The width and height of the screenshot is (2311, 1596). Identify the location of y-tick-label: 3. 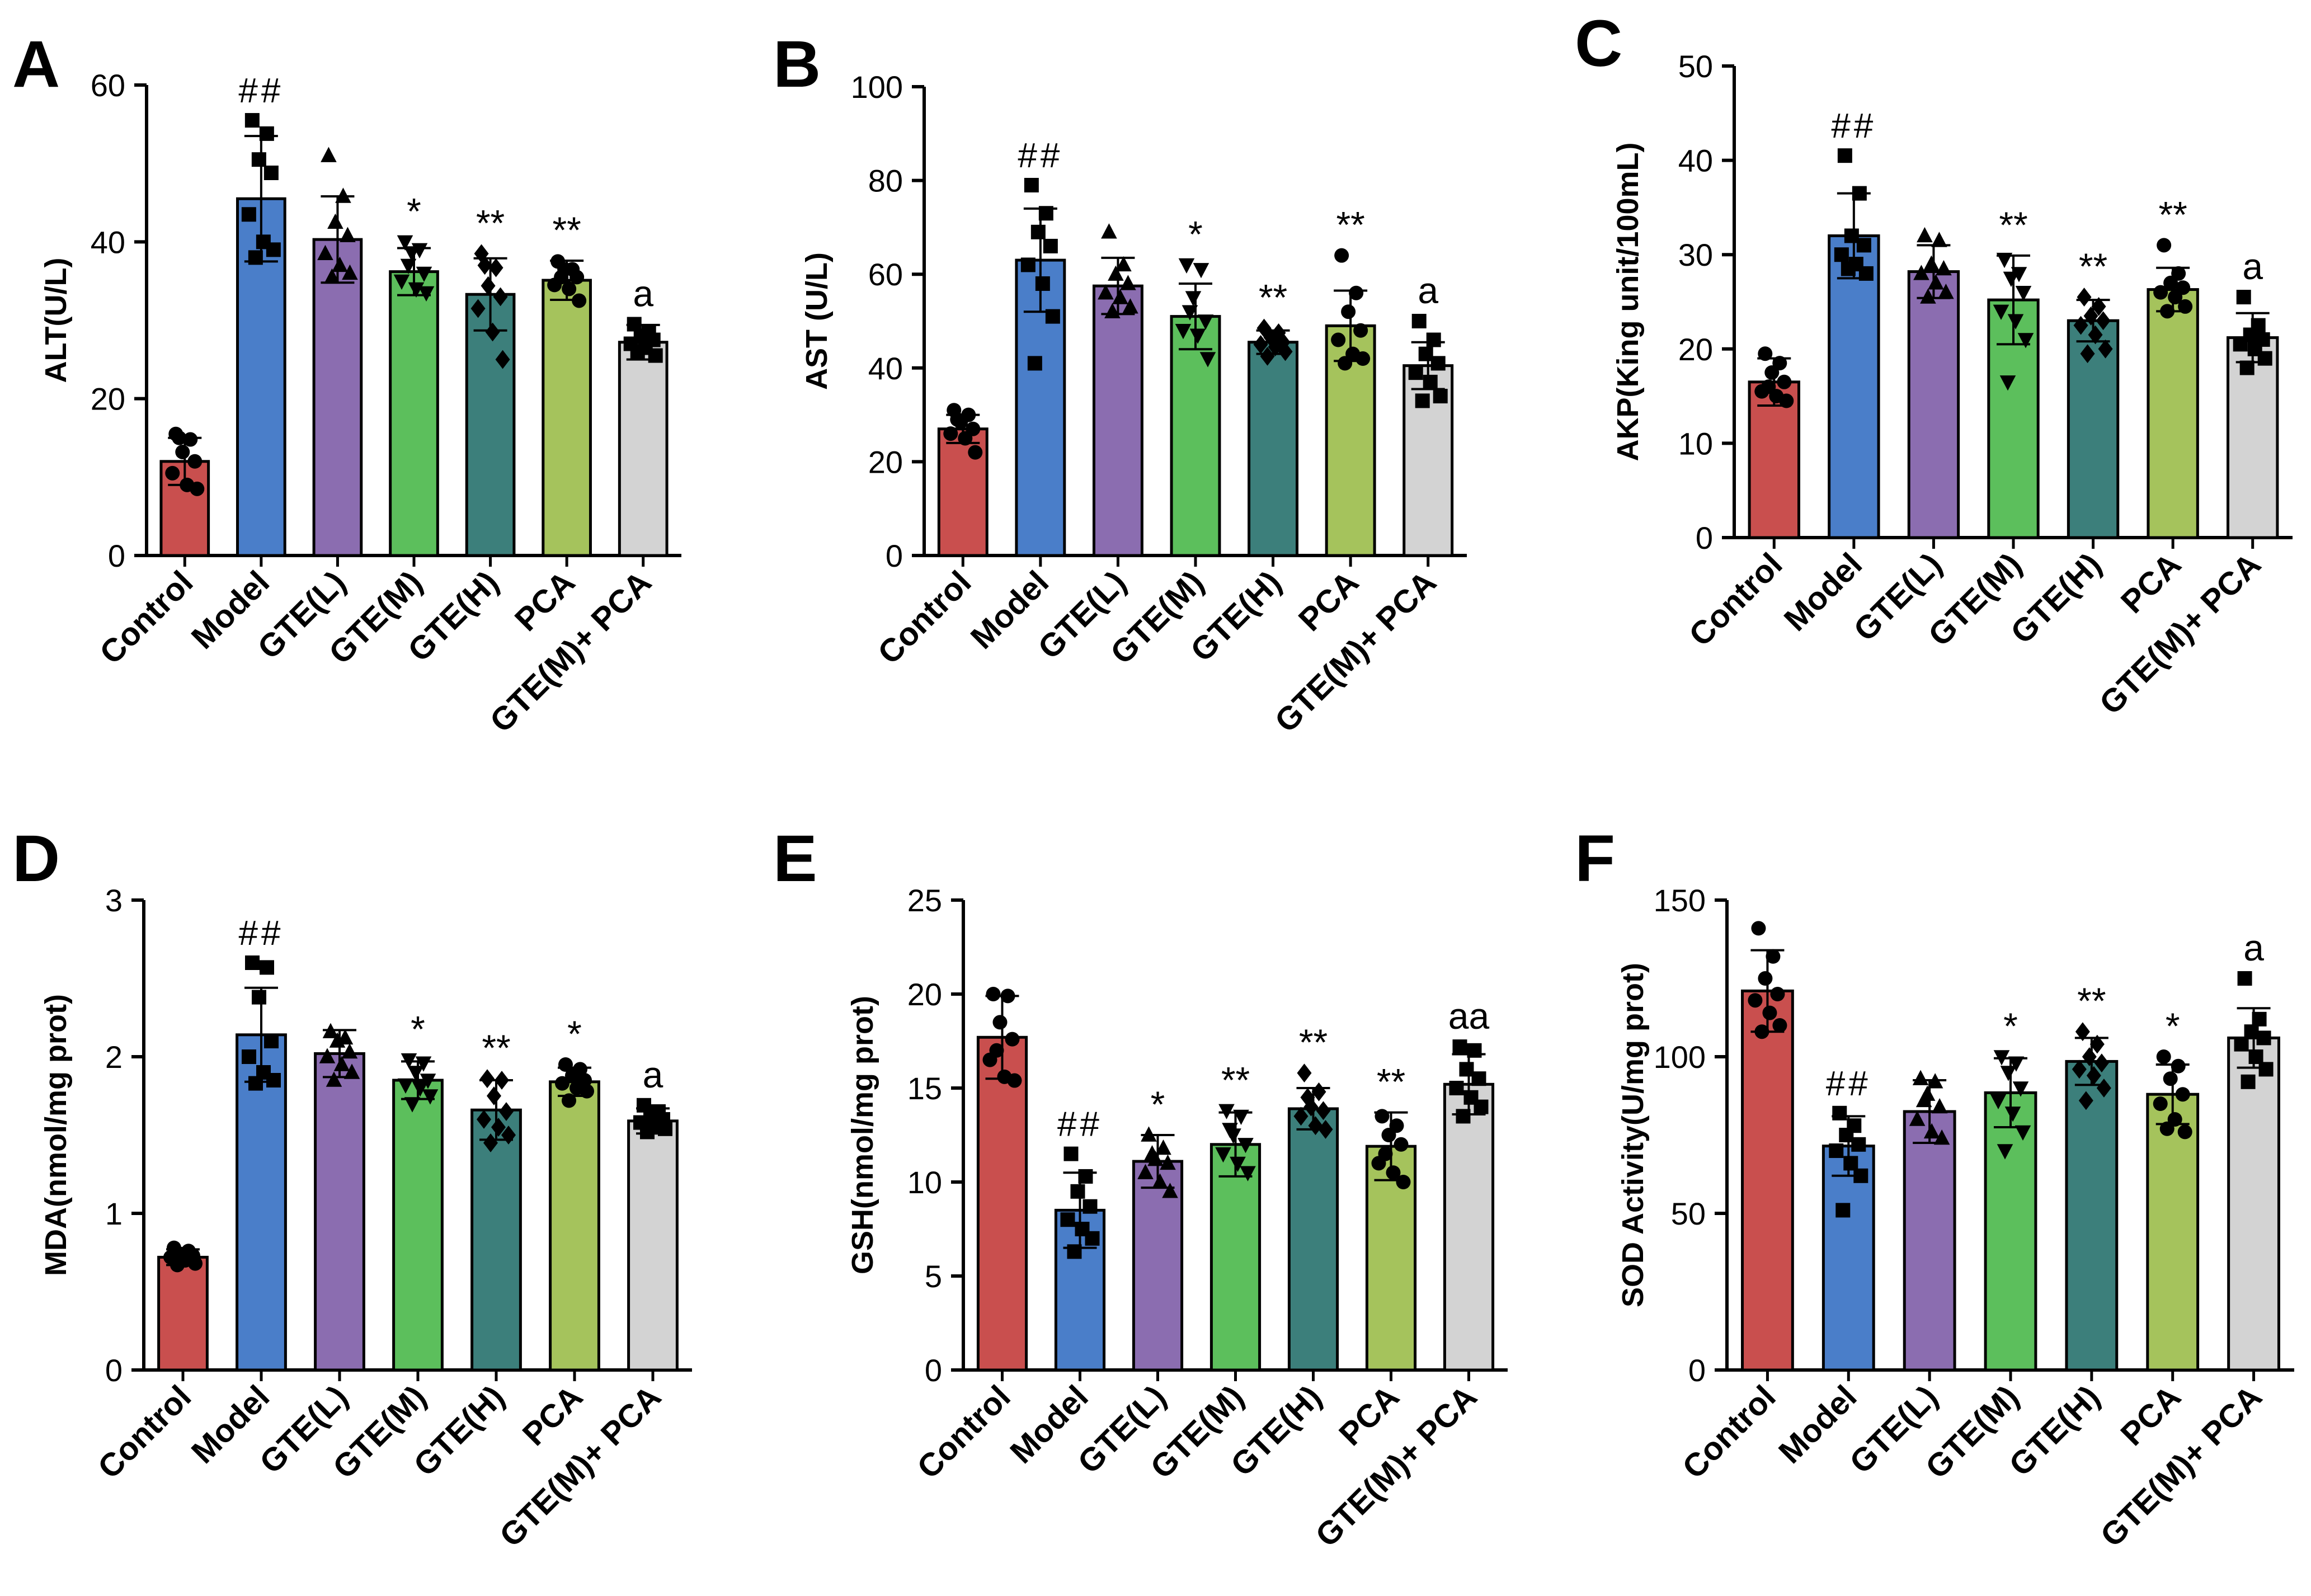
(114, 900).